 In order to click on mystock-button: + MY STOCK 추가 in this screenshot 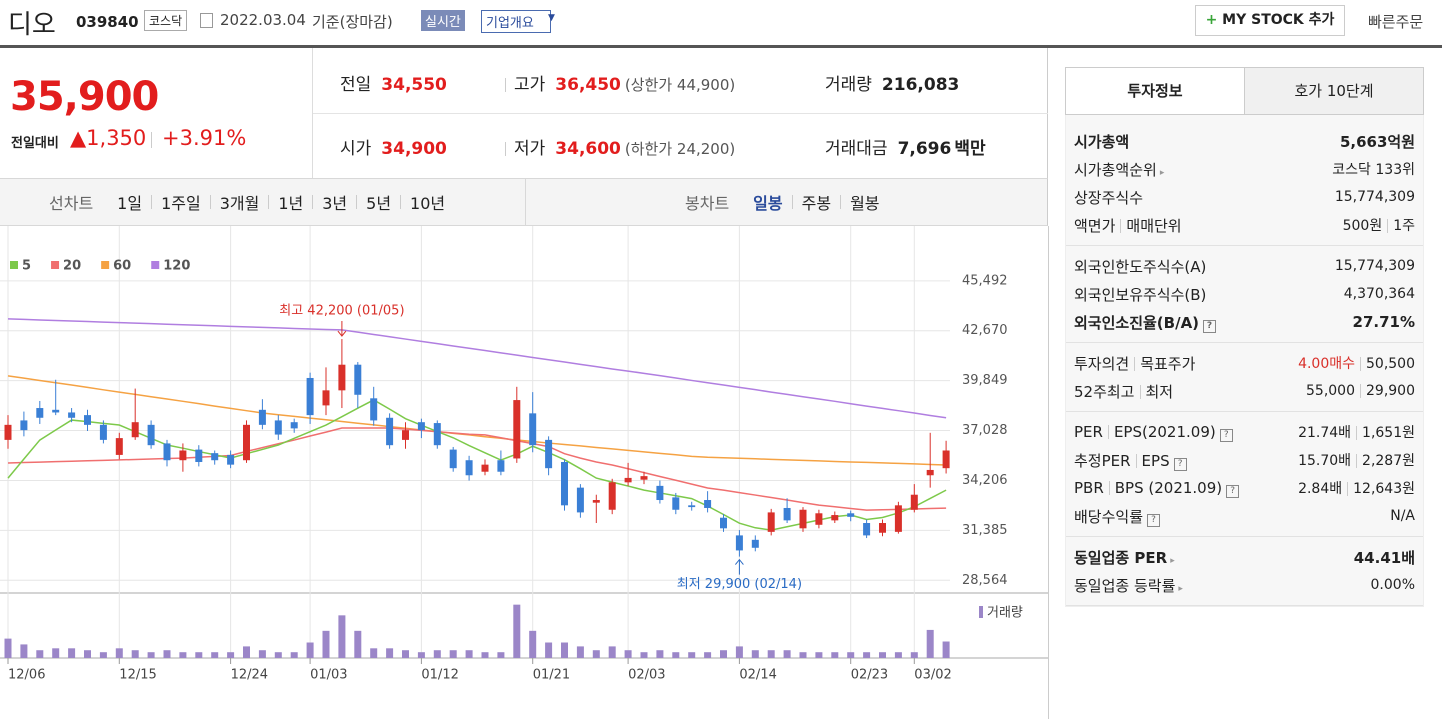, I will do `click(1270, 20)`.